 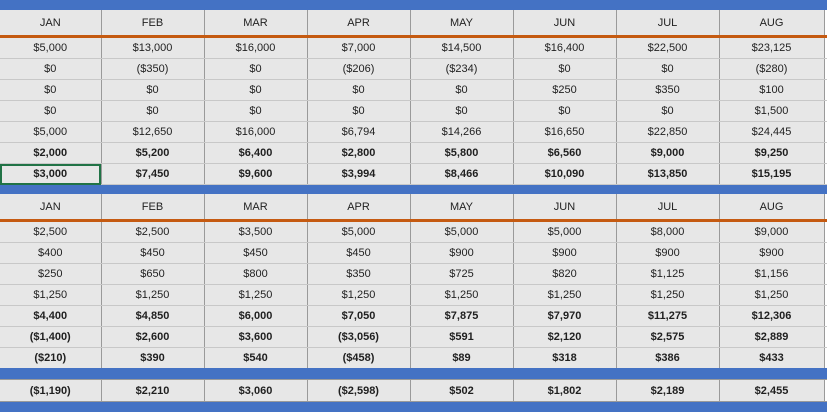 What do you see at coordinates (153, 274) in the screenshot?
I see `cell-feb: $650` at bounding box center [153, 274].